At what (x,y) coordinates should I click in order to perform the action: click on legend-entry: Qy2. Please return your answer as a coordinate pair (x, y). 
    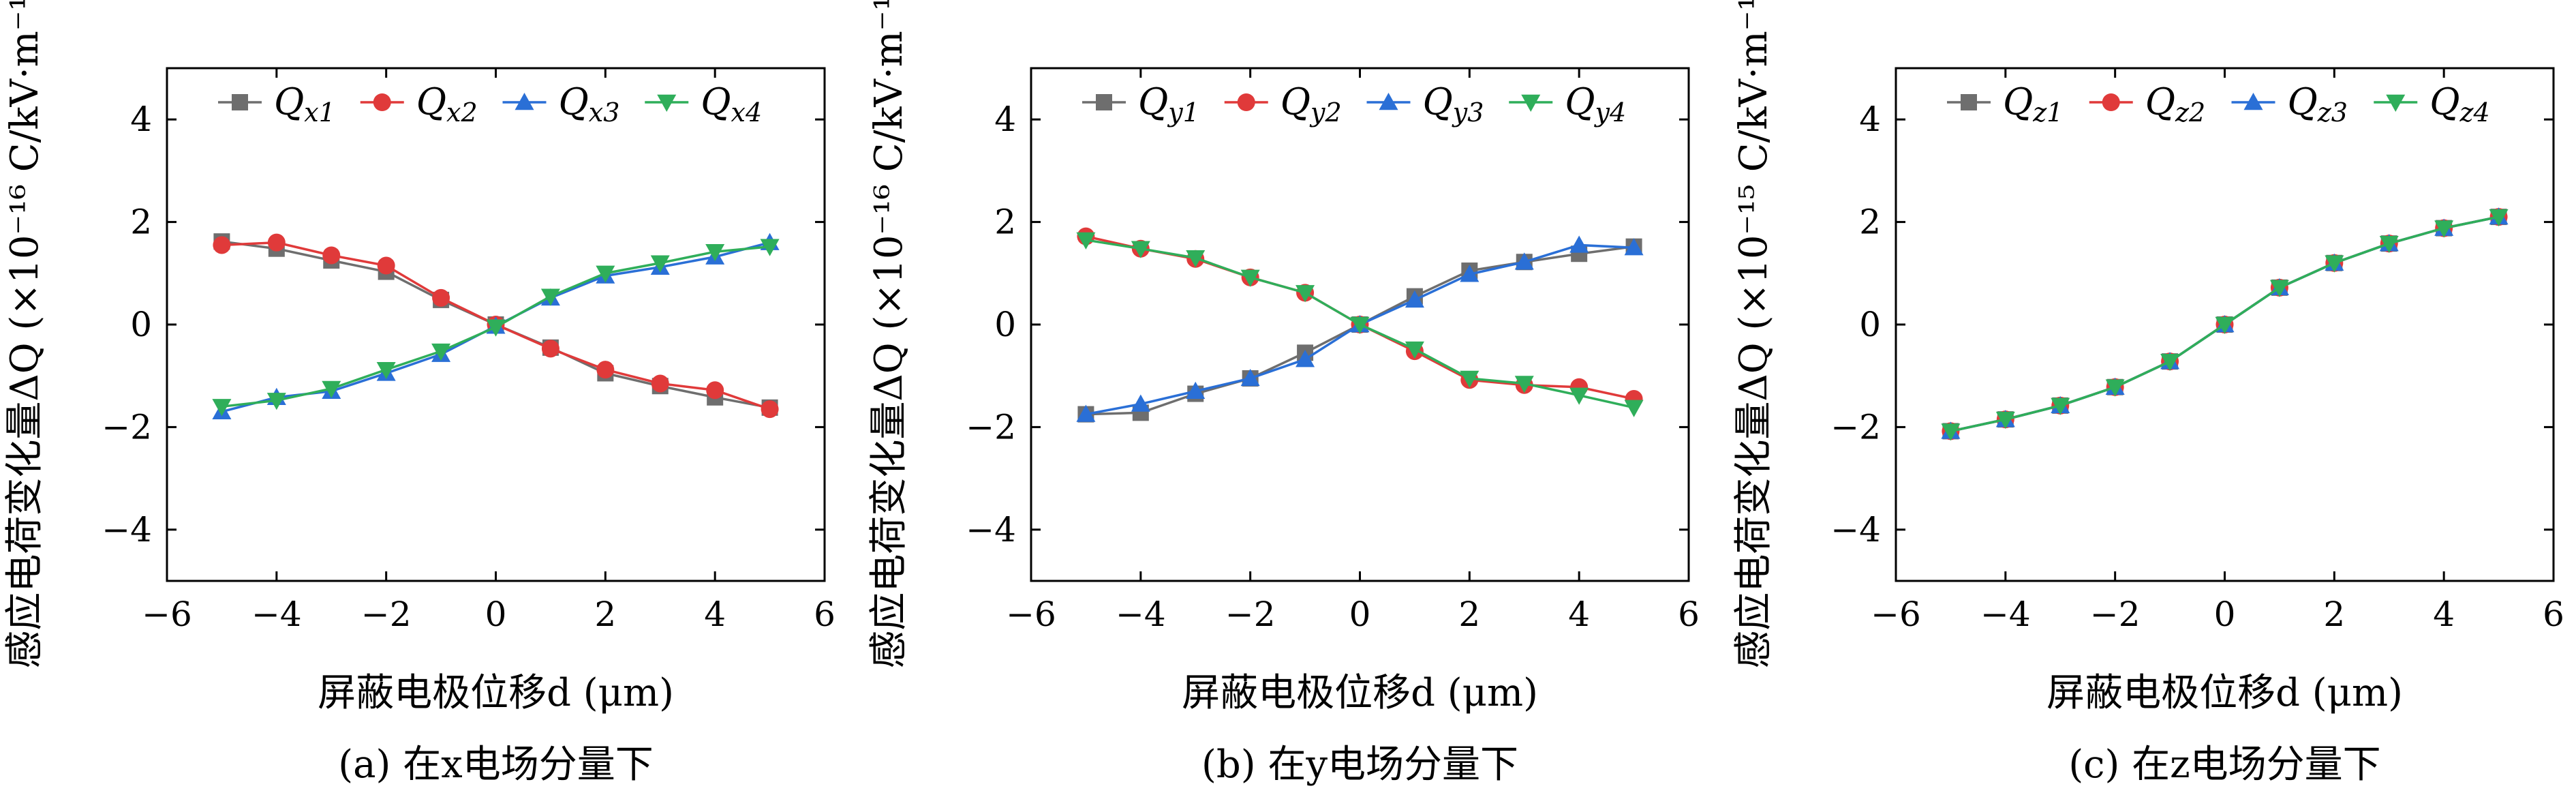
    Looking at the image, I should click on (1283, 103).